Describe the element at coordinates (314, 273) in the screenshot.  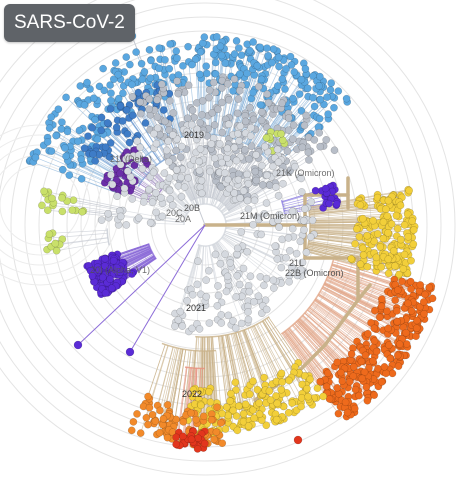
I see `clade-label-22B: 22B (Omicron)` at that location.